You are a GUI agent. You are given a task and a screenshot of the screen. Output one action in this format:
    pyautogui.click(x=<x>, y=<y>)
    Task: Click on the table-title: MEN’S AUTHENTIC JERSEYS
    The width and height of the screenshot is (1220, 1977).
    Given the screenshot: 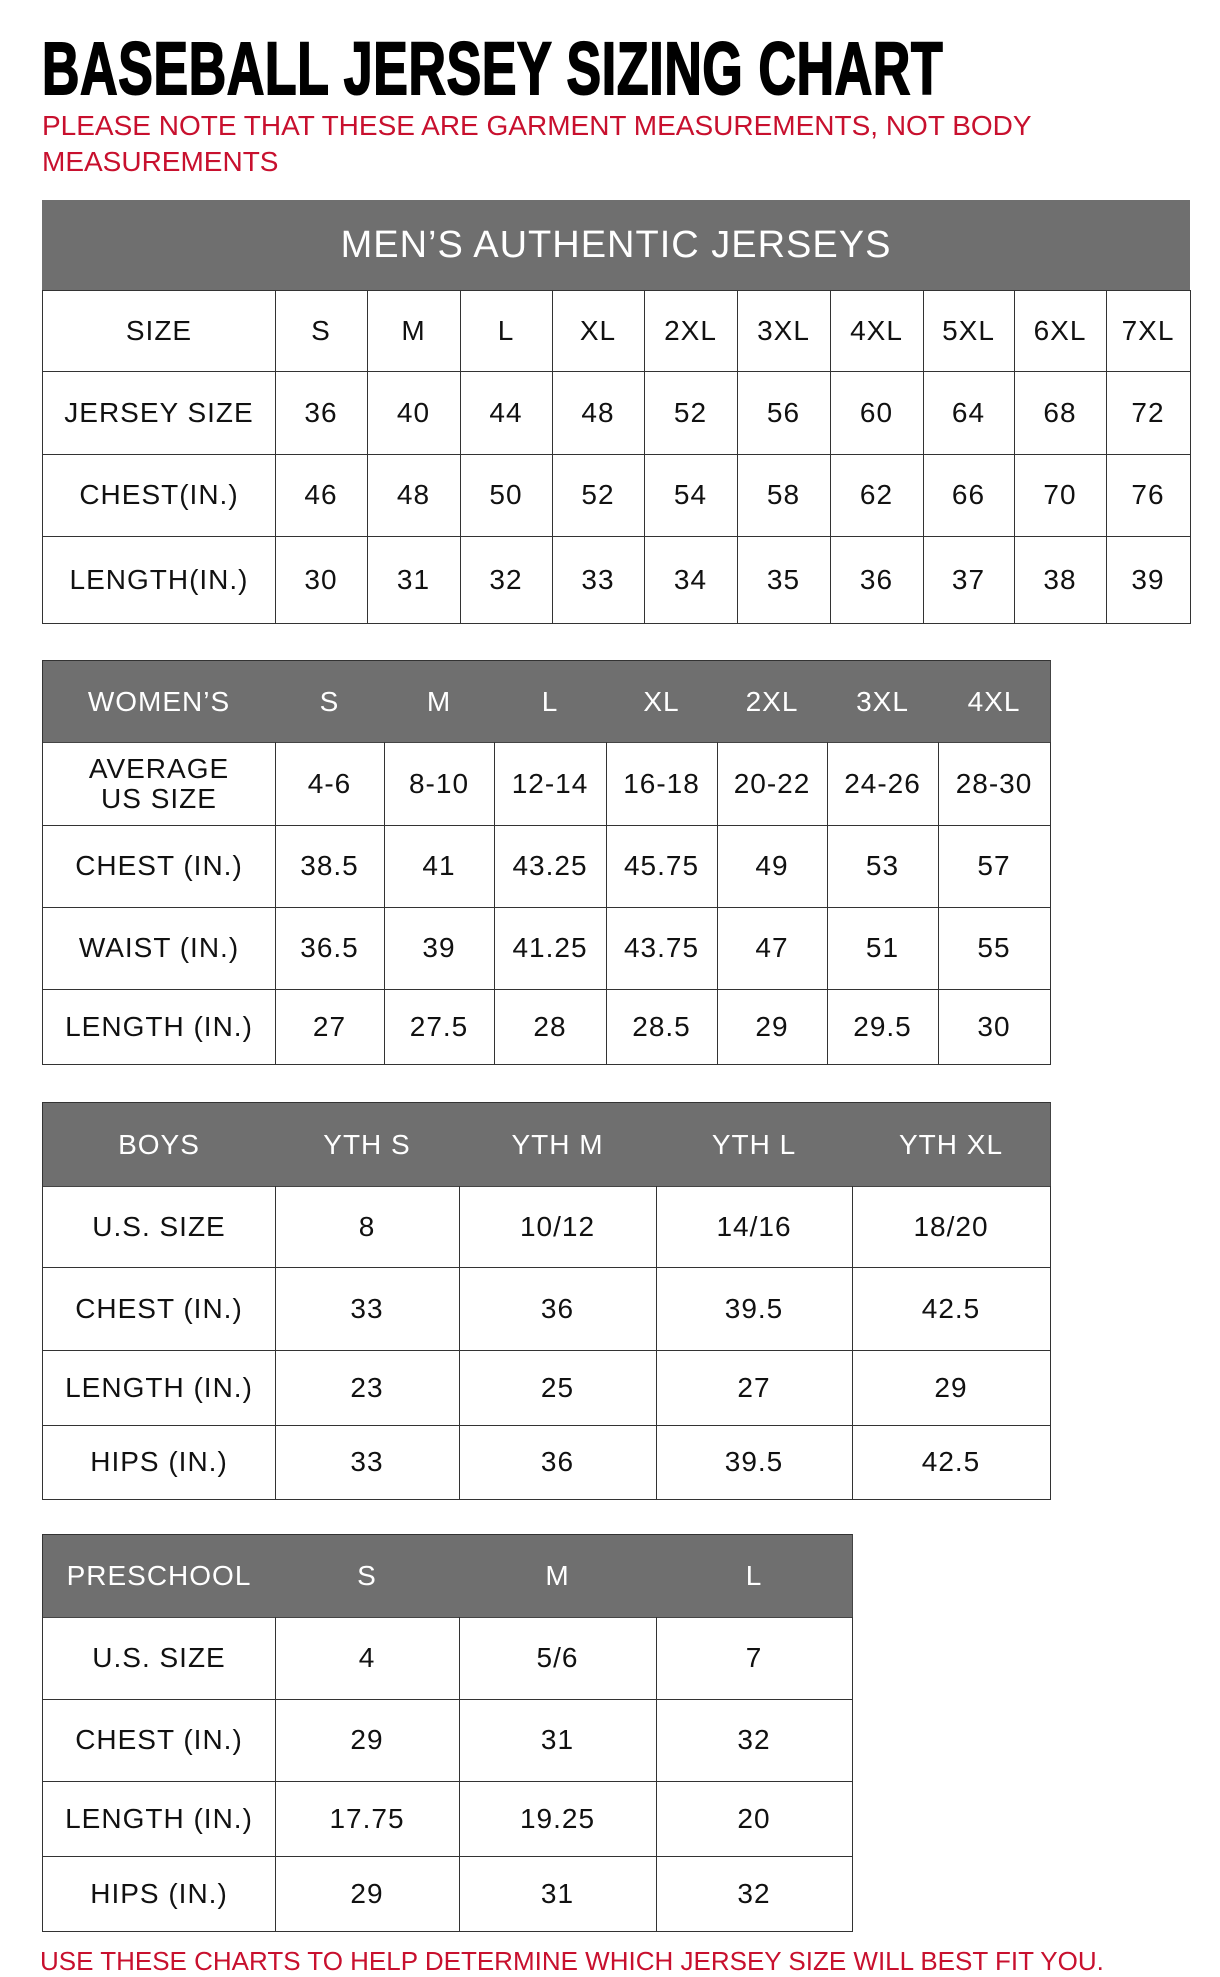 What is the action you would take?
    pyautogui.click(x=616, y=245)
    